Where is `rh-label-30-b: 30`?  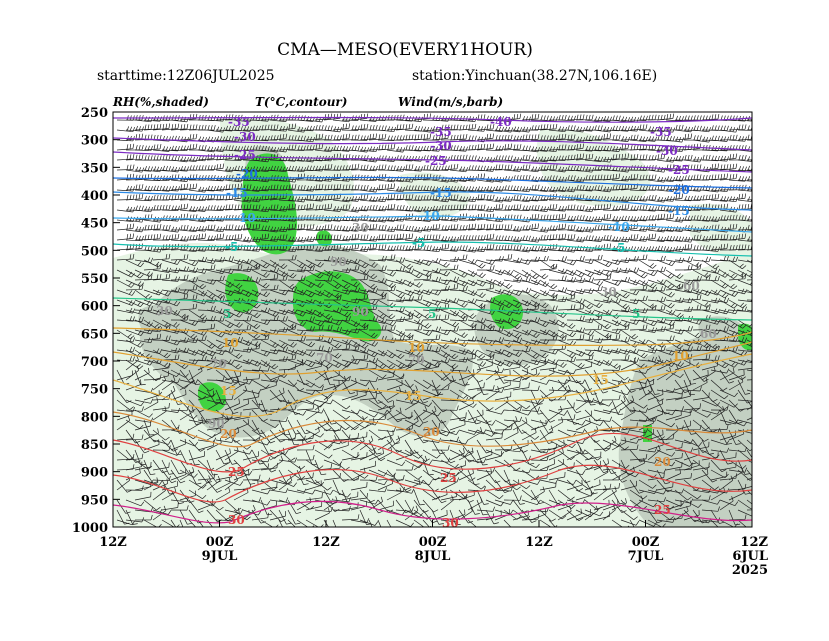
rh-label-30-b: 30 is located at coordinates (608, 292).